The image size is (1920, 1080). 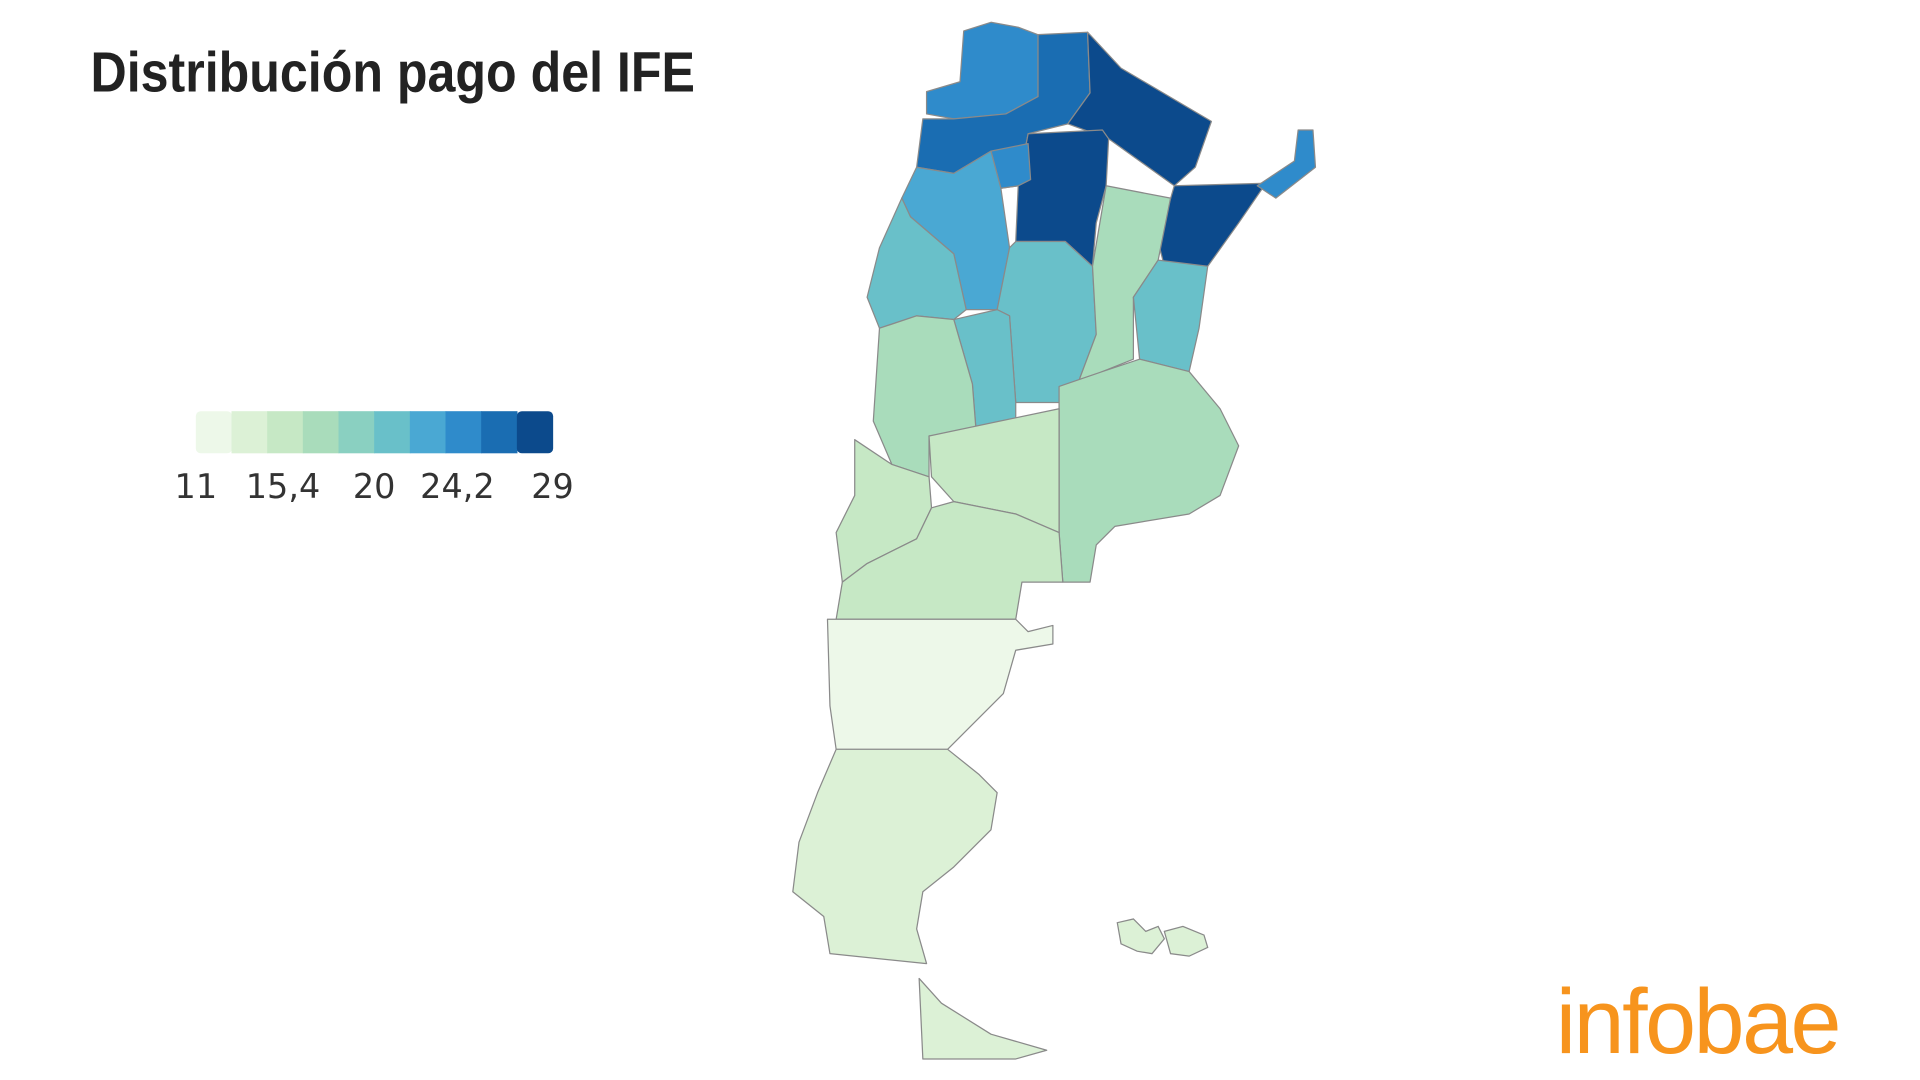 I want to click on legend-tick-label: 11, so click(x=196, y=486).